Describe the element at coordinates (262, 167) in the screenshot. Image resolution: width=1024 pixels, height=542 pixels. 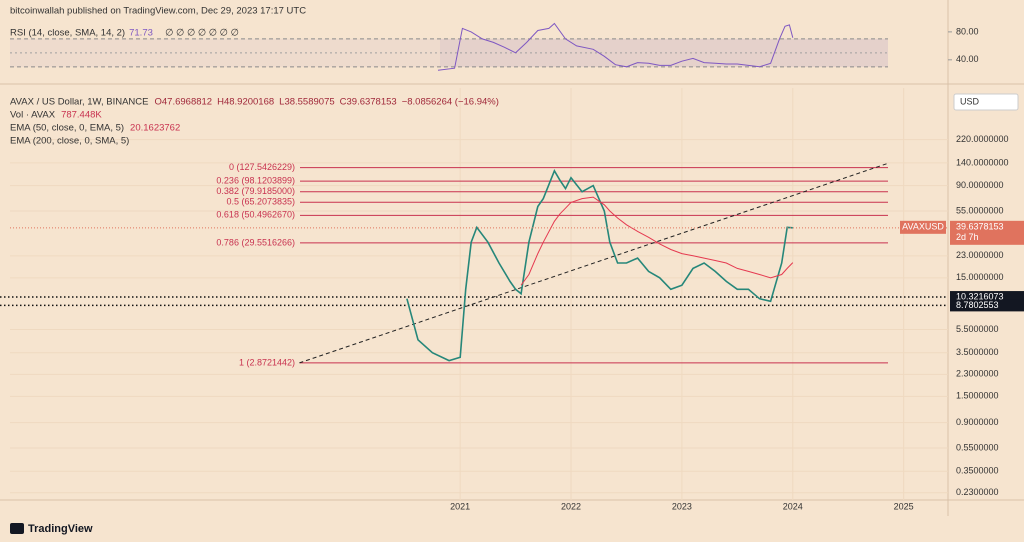
I see `fib-label: 0 (127.5426229)` at that location.